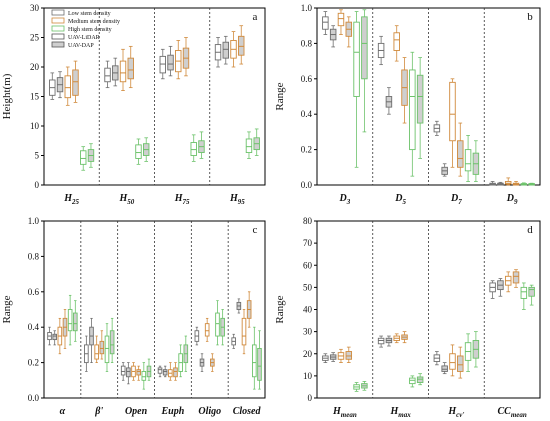 The image size is (550, 421). I want to click on y-tick-label: 0.4, so click(307, 114).